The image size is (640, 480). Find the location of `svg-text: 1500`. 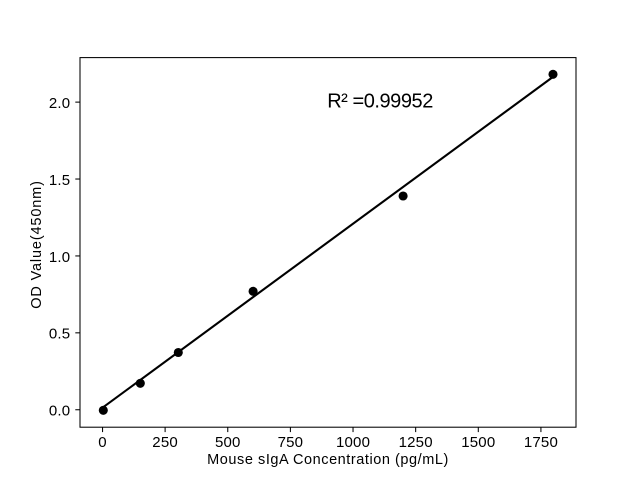

svg-text: 1500 is located at coordinates (478, 442).